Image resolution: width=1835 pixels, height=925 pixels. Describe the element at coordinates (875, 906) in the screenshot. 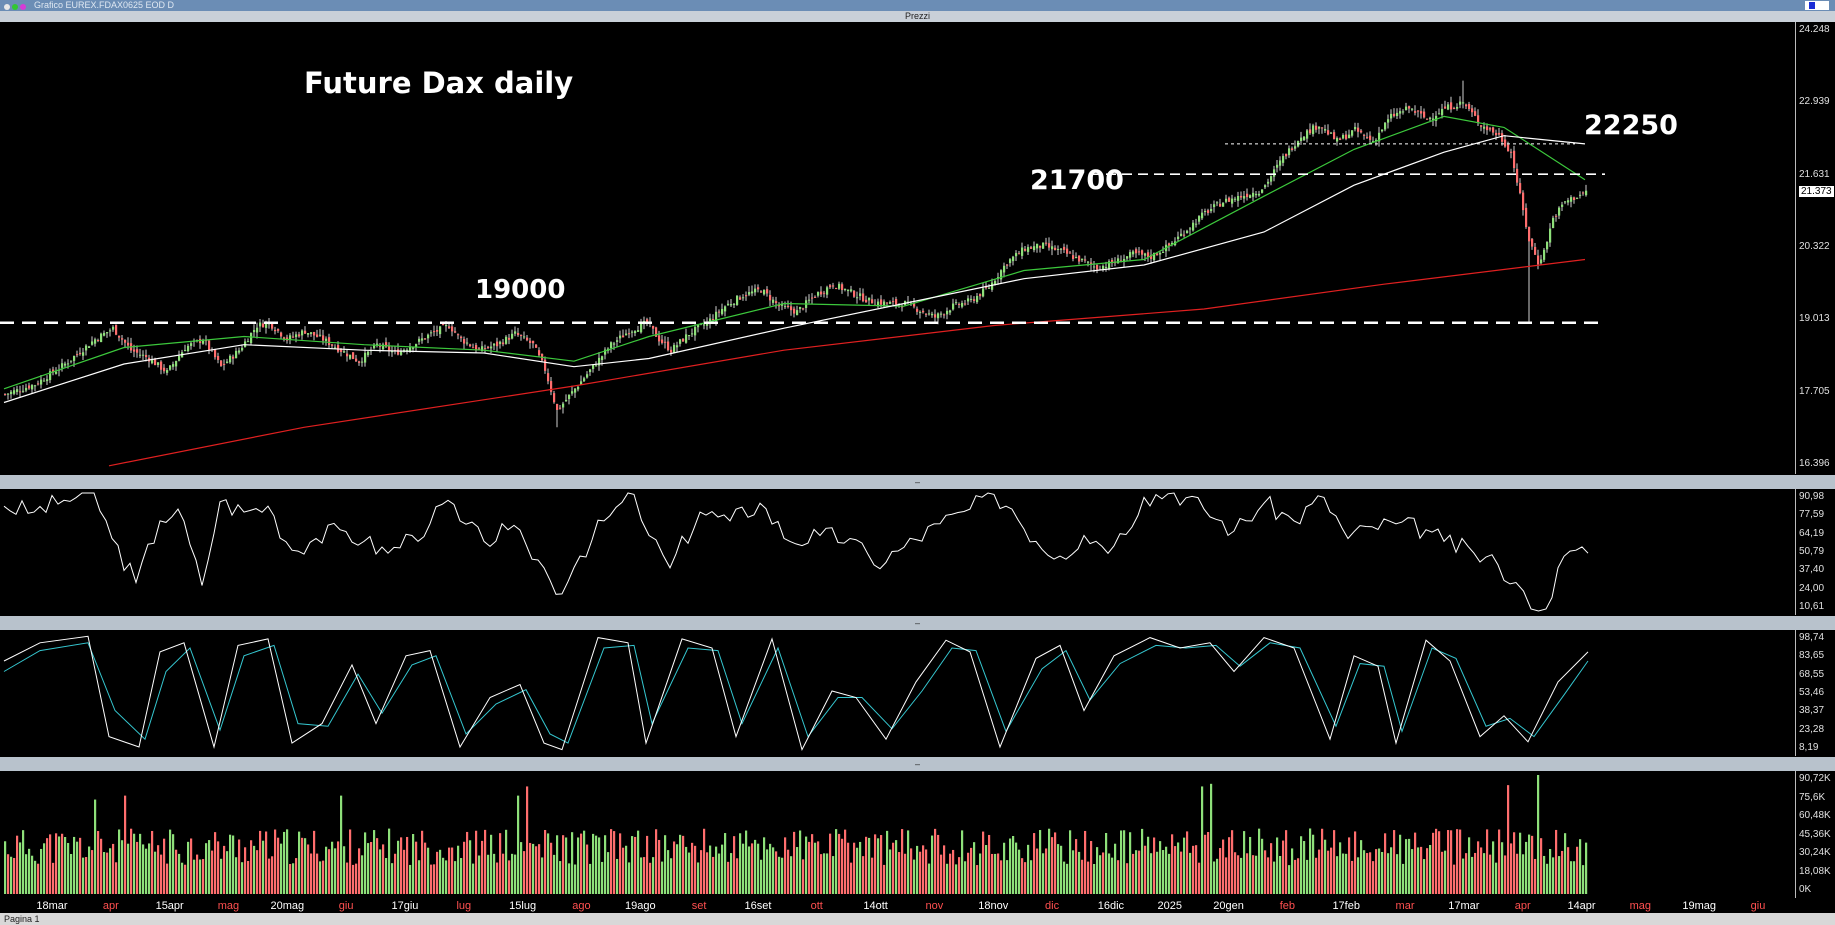

I see `x-axis-tick: 14ott` at that location.